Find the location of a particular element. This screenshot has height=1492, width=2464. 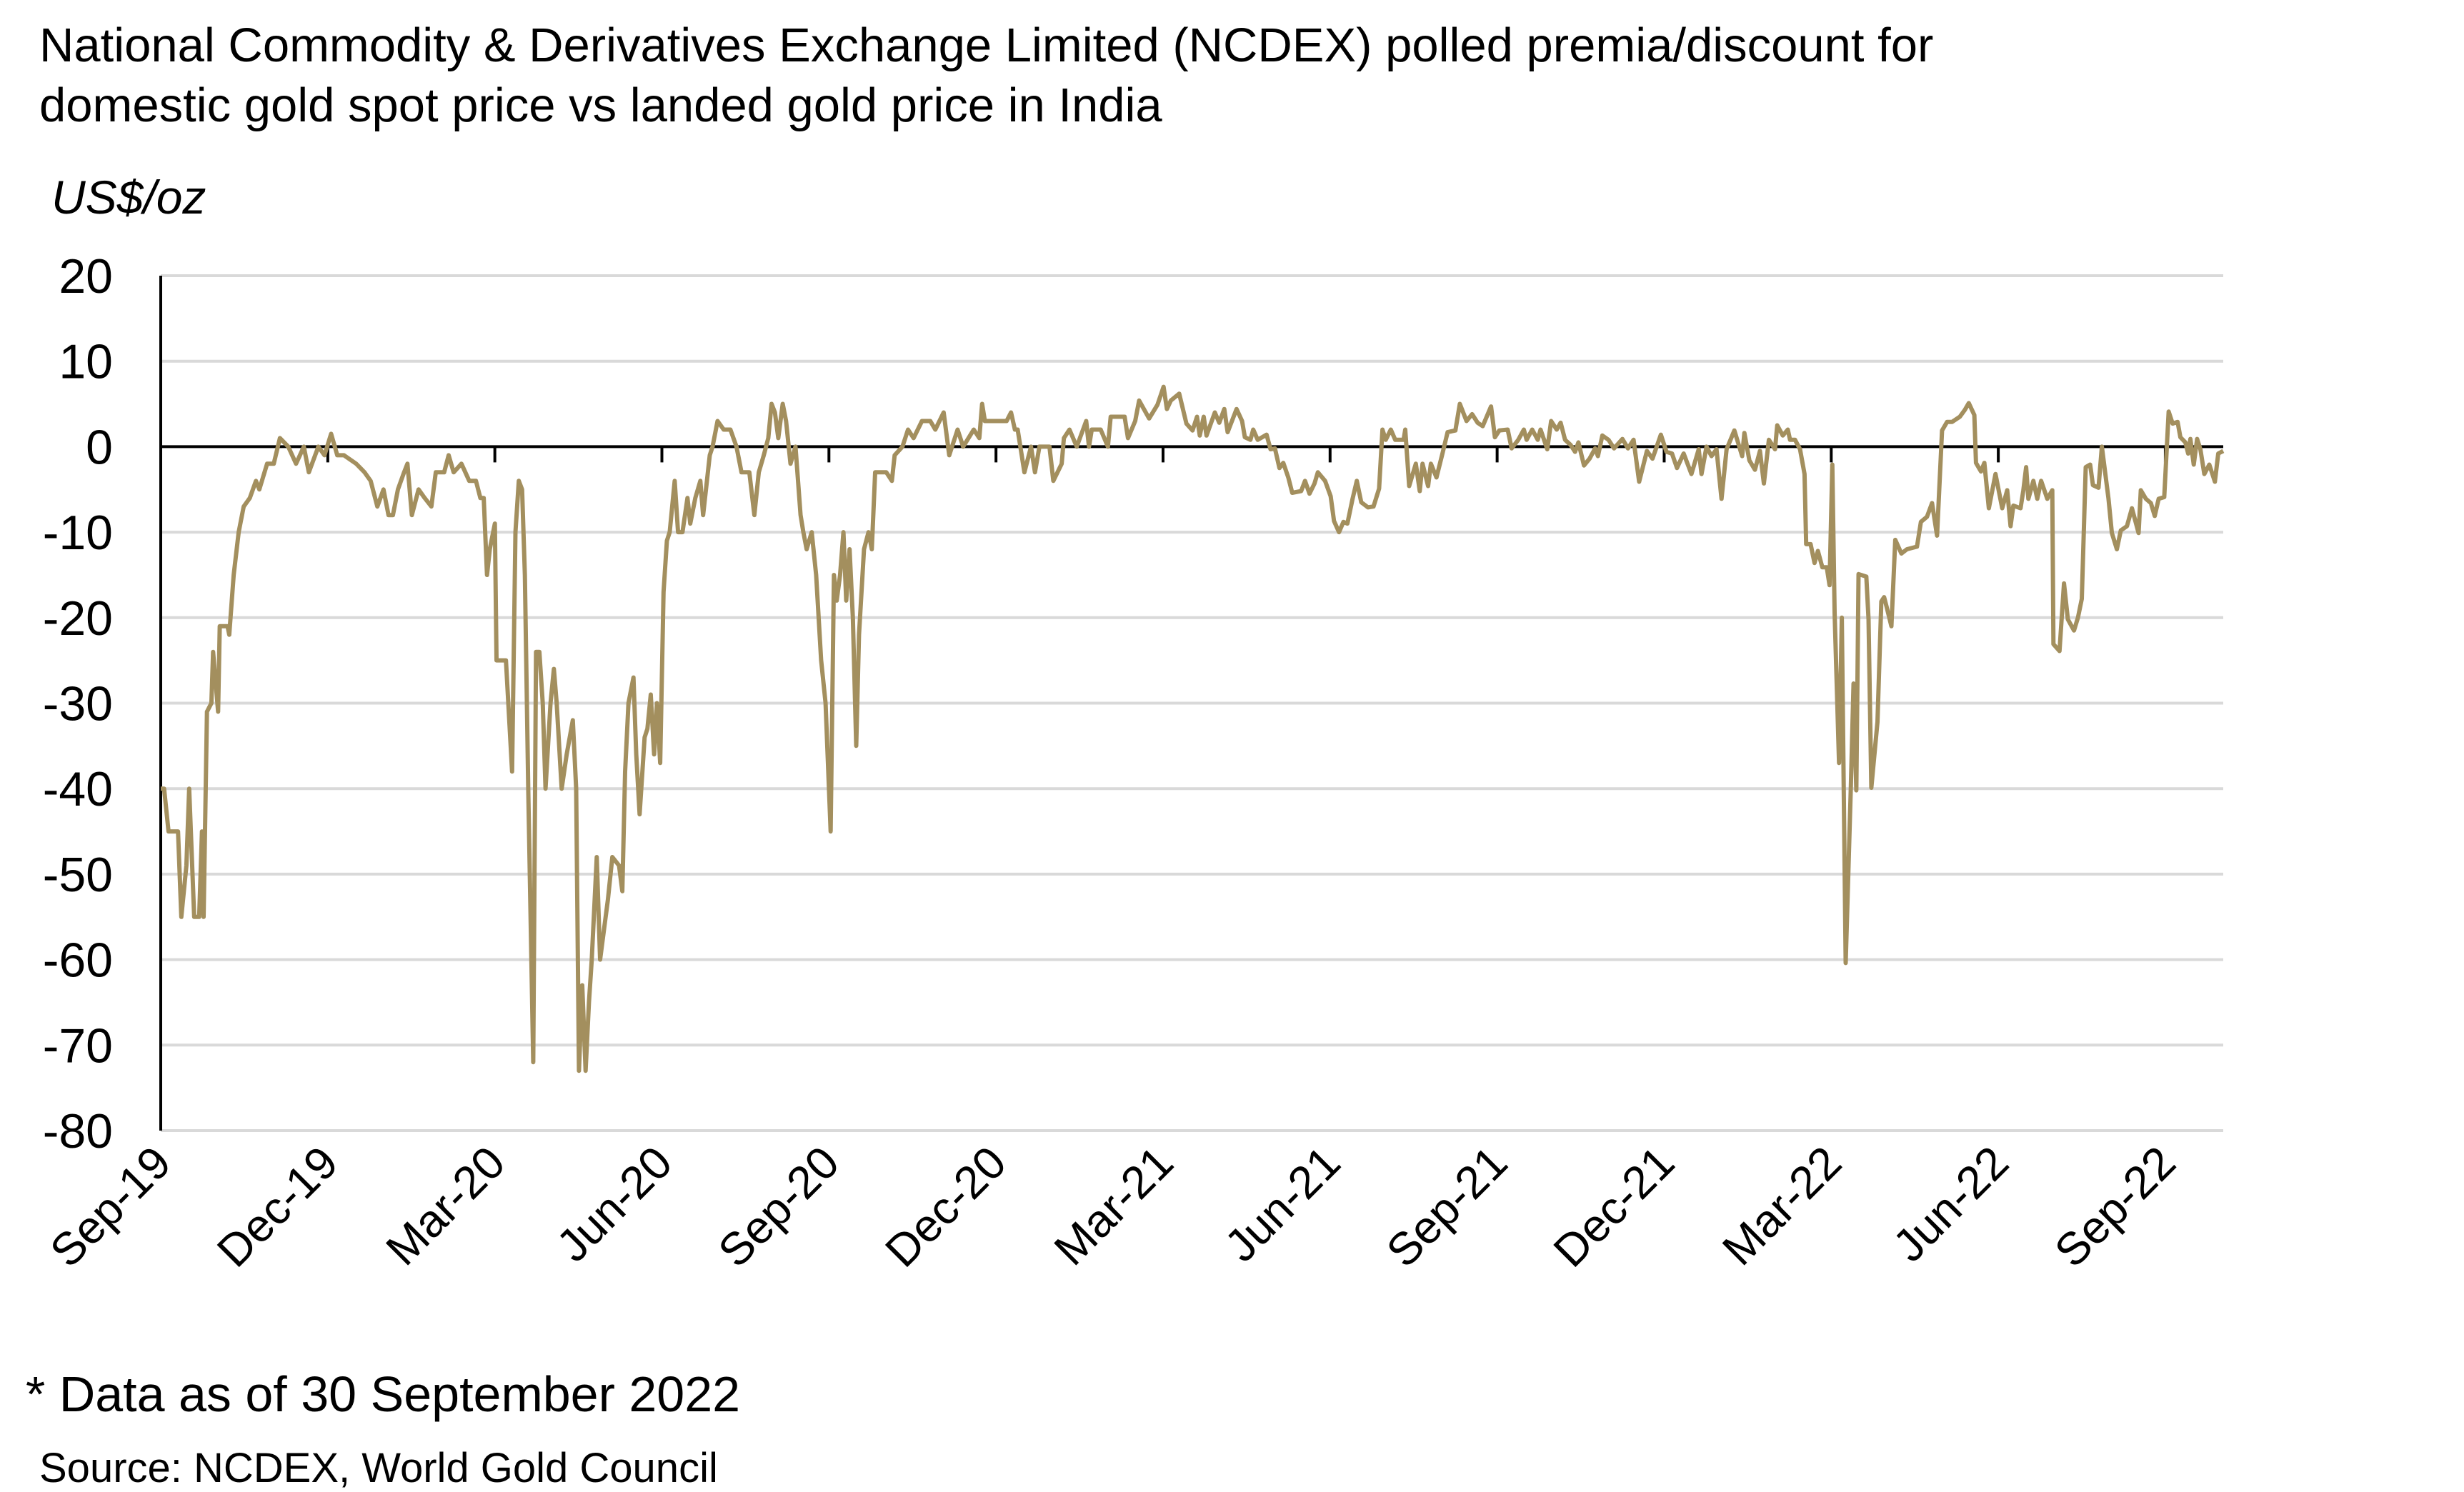

x-tick-label: Dec-21 is located at coordinates (1614, 1206).